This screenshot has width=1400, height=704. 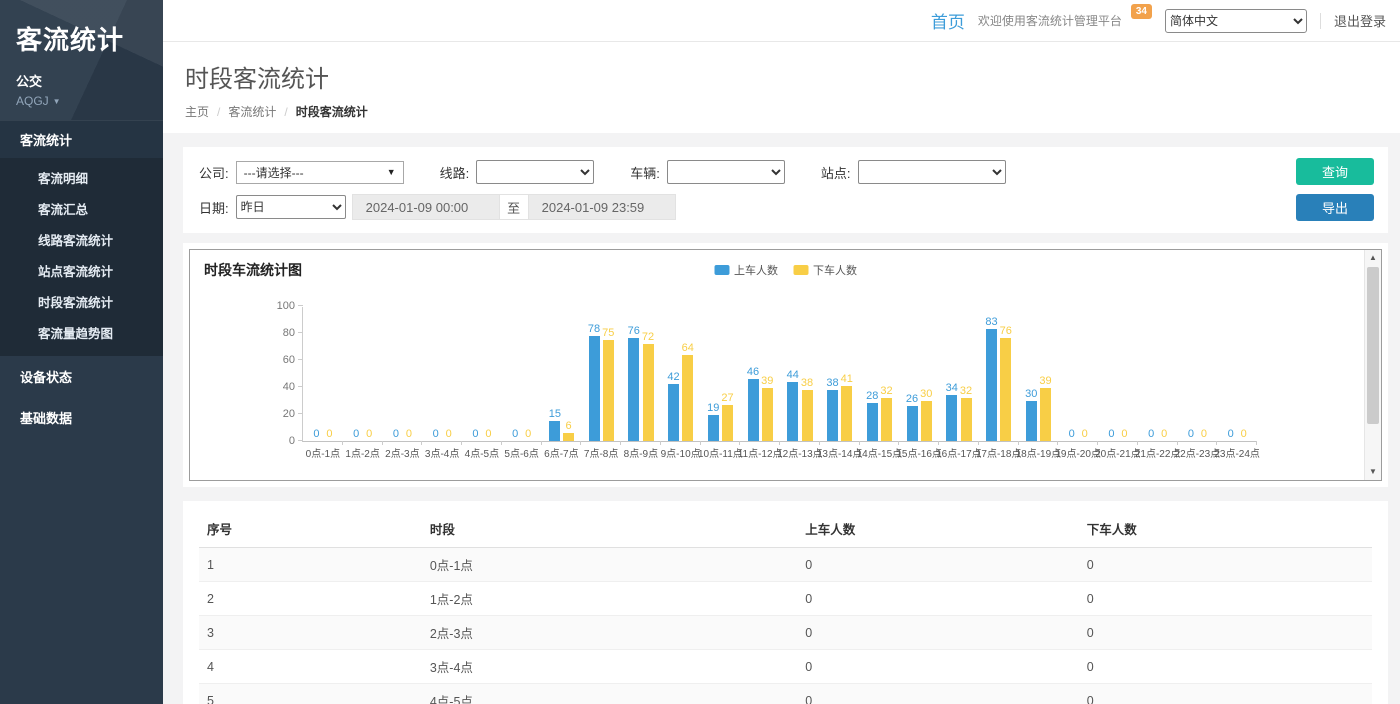 What do you see at coordinates (76, 272) in the screenshot?
I see `sidebar-item-station-stats: 站点客流统计` at bounding box center [76, 272].